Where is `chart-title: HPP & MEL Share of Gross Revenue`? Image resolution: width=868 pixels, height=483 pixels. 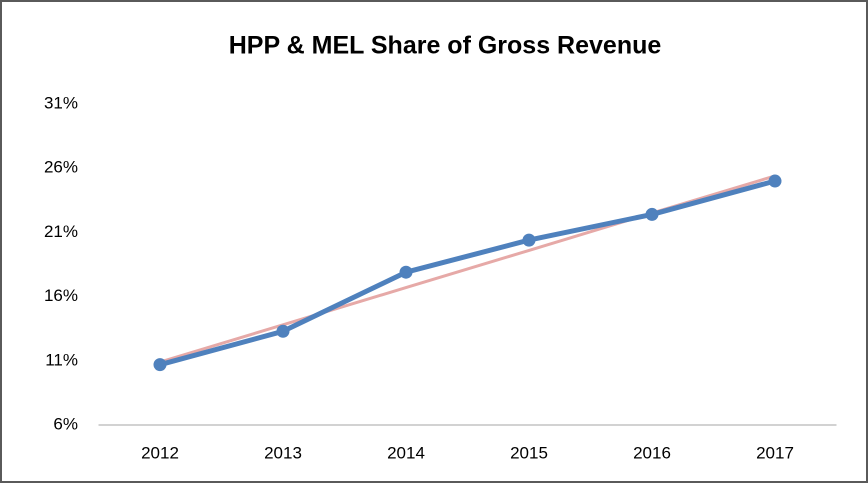
chart-title: HPP & MEL Share of Gross Revenue is located at coordinates (445, 46).